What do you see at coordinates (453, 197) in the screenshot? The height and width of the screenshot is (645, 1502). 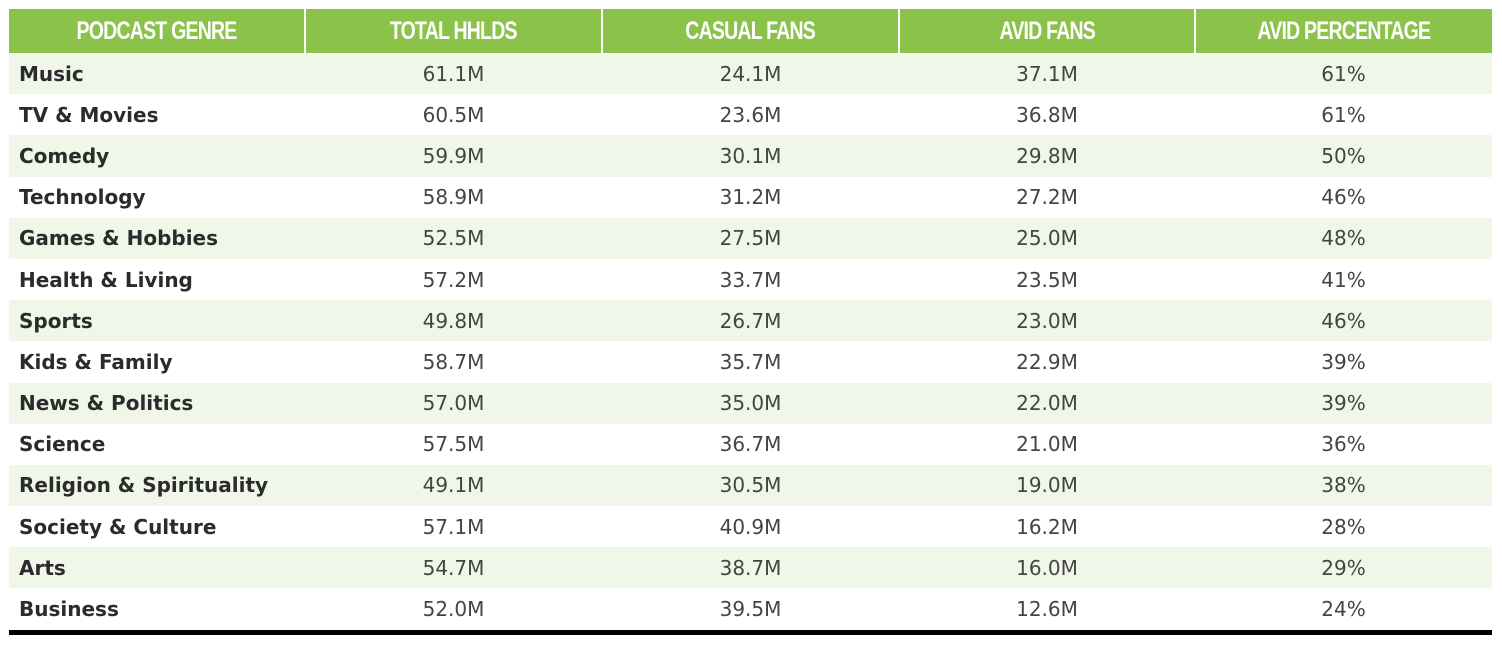 I see `total-hhlds-cell: 58.9M` at bounding box center [453, 197].